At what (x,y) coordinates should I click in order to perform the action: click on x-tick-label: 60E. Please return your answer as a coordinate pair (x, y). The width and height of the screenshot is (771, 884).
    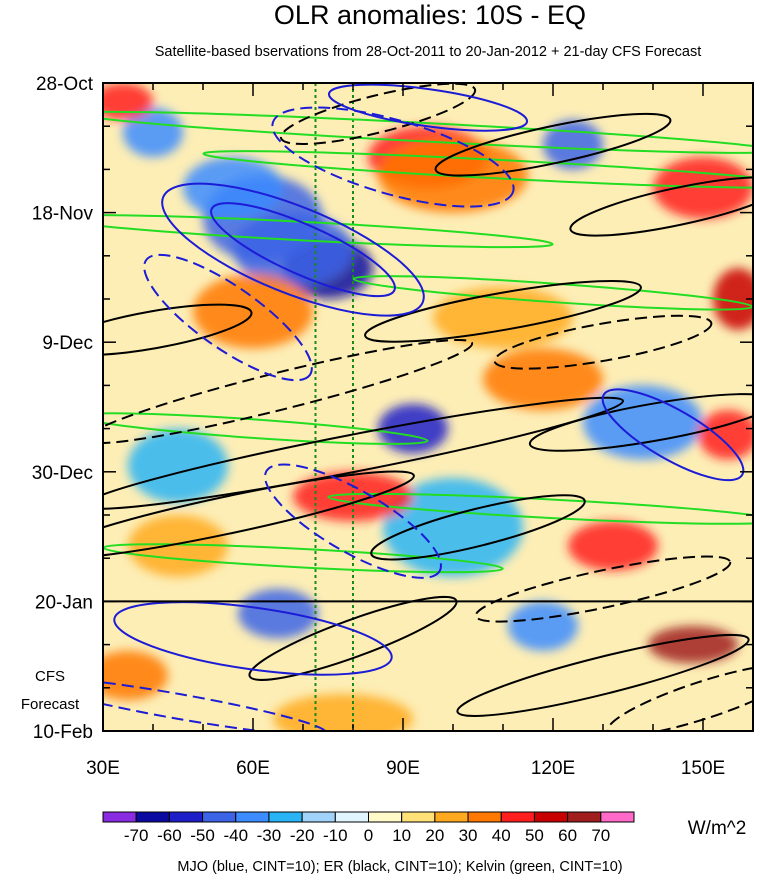
    Looking at the image, I should click on (253, 768).